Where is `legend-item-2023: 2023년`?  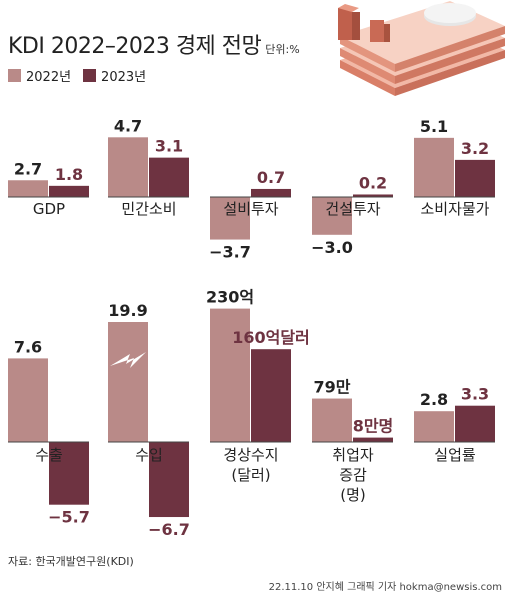 legend-item-2023: 2023년 is located at coordinates (114, 75).